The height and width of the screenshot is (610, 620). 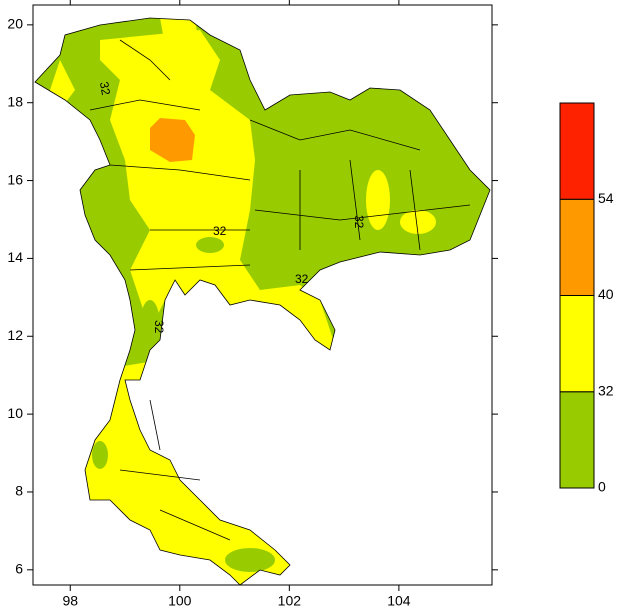 I want to click on y-tick-label: 14, so click(x=15, y=257).